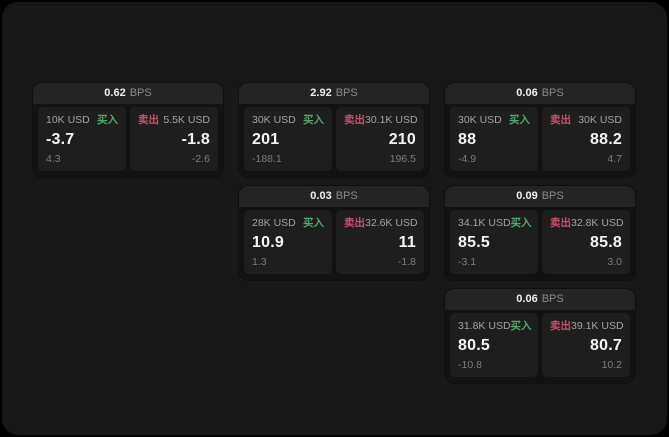 Image resolution: width=669 pixels, height=437 pixels. What do you see at coordinates (614, 159) in the screenshot?
I see `sell-change: 4.7` at bounding box center [614, 159].